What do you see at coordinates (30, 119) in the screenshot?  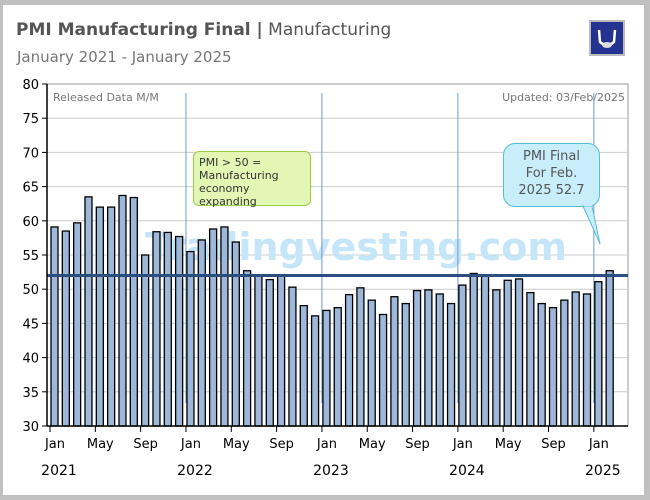 I see `y-tick-label: 75` at bounding box center [30, 119].